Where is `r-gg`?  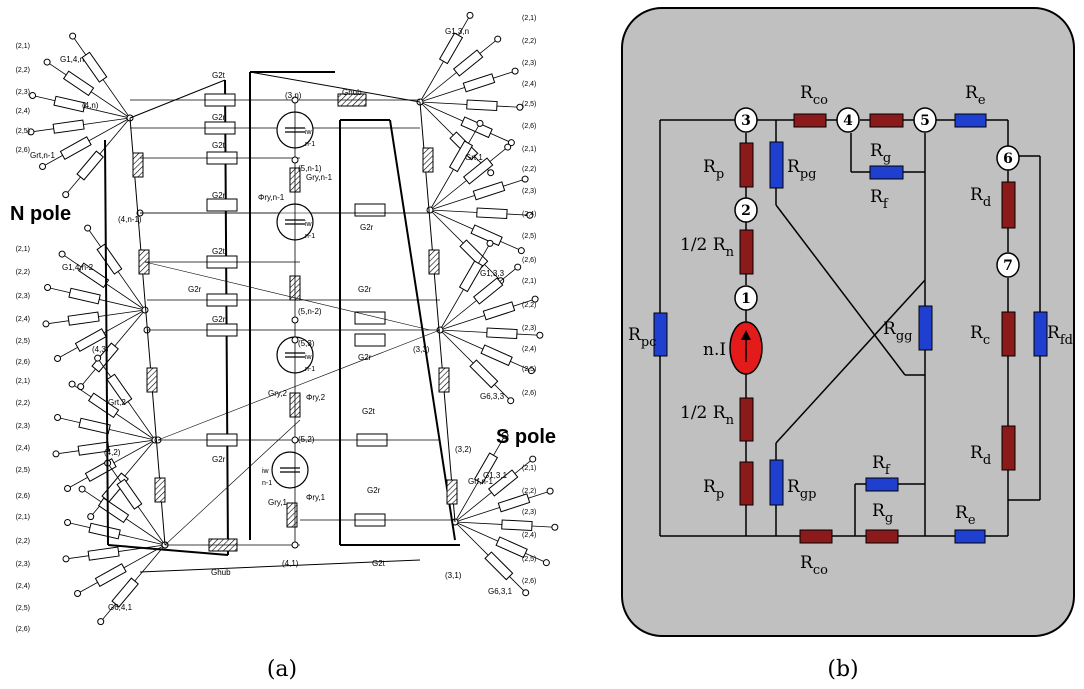 r-gg is located at coordinates (925, 328).